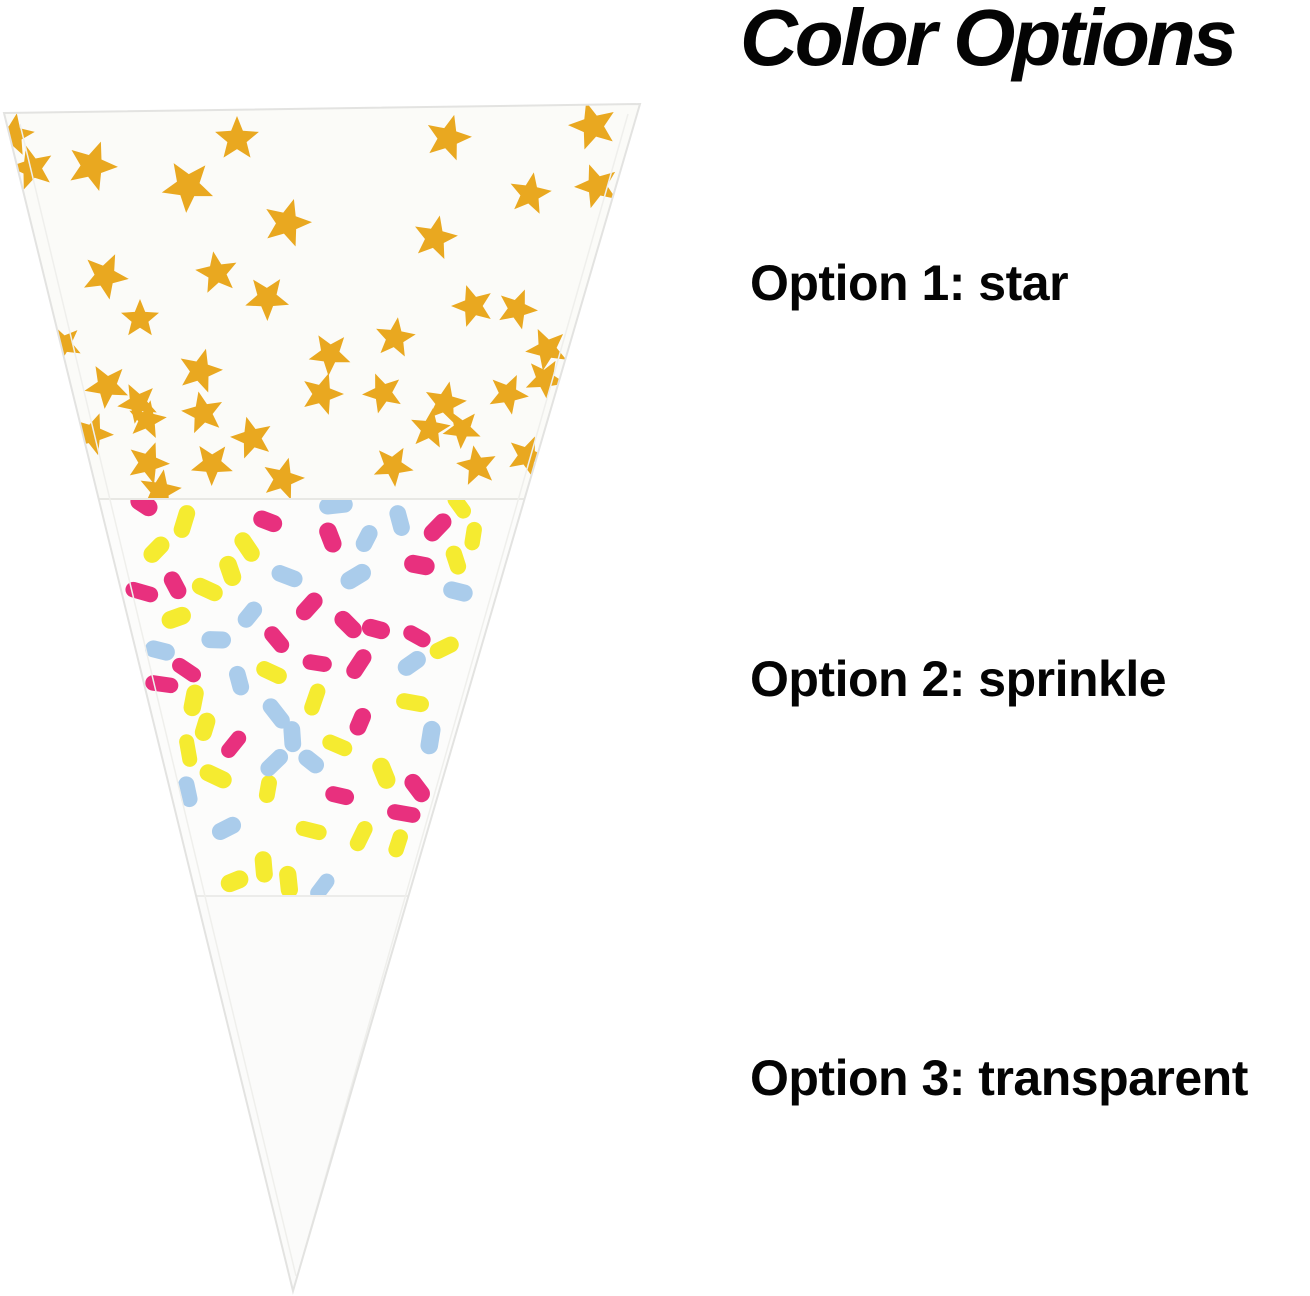  I want to click on cone-section-star, so click(322, 302).